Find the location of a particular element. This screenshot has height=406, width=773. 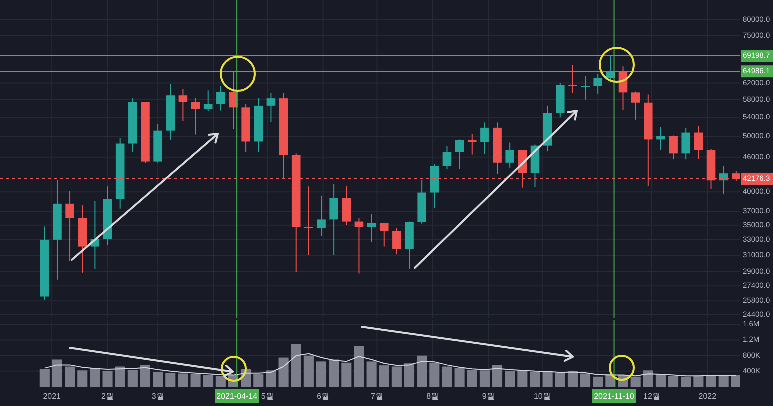

x-tick-label: 10월 is located at coordinates (542, 396).